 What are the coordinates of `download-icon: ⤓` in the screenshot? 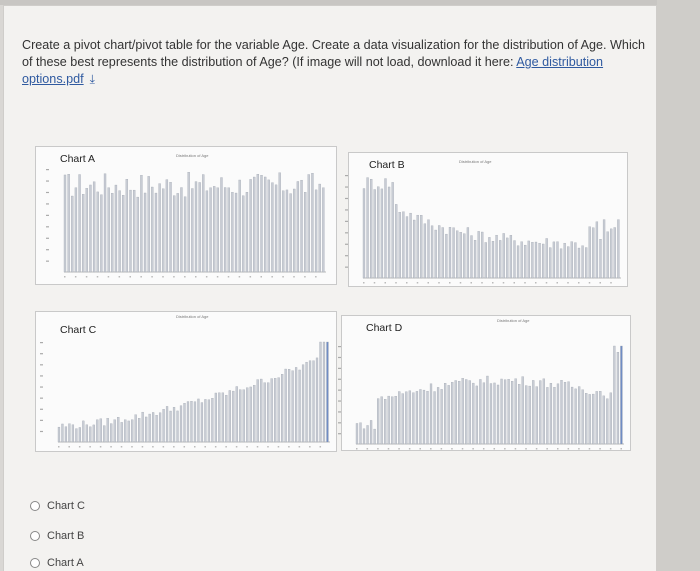 It's located at (92, 79).